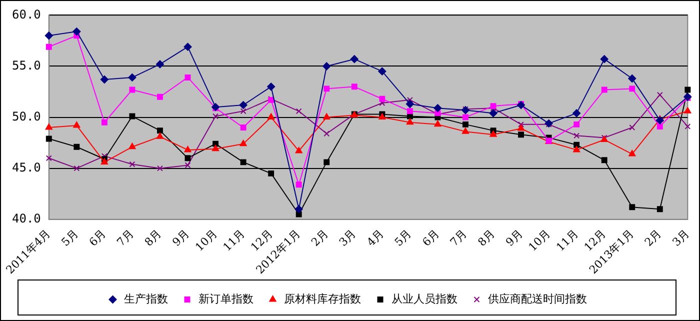 The height and width of the screenshot is (321, 700). What do you see at coordinates (537, 299) in the screenshot?
I see `legend-label: 供应商配送时间指数` at bounding box center [537, 299].